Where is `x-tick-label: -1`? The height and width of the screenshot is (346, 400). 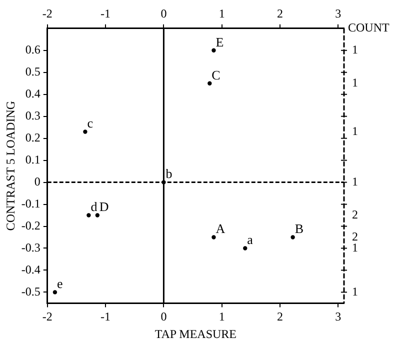 x-tick-label: -1 is located at coordinates (105, 317).